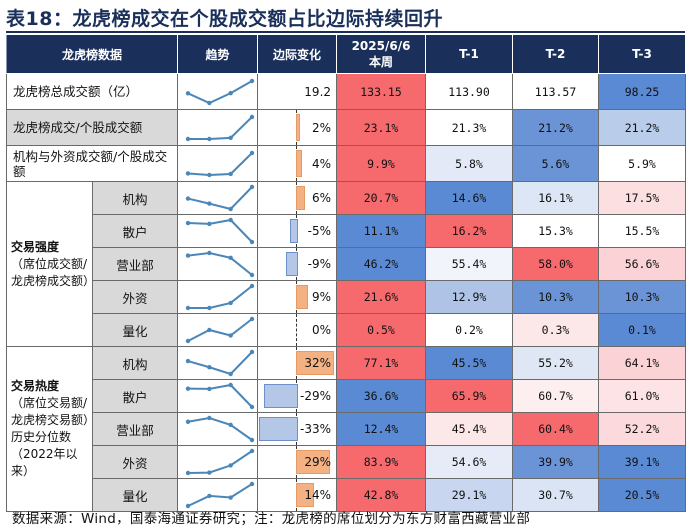 Image resolution: width=691 pixels, height=531 pixels. I want to click on table-row: 量化 14% 42.8% 29.1% 30.7% 20.5%, so click(347, 495).